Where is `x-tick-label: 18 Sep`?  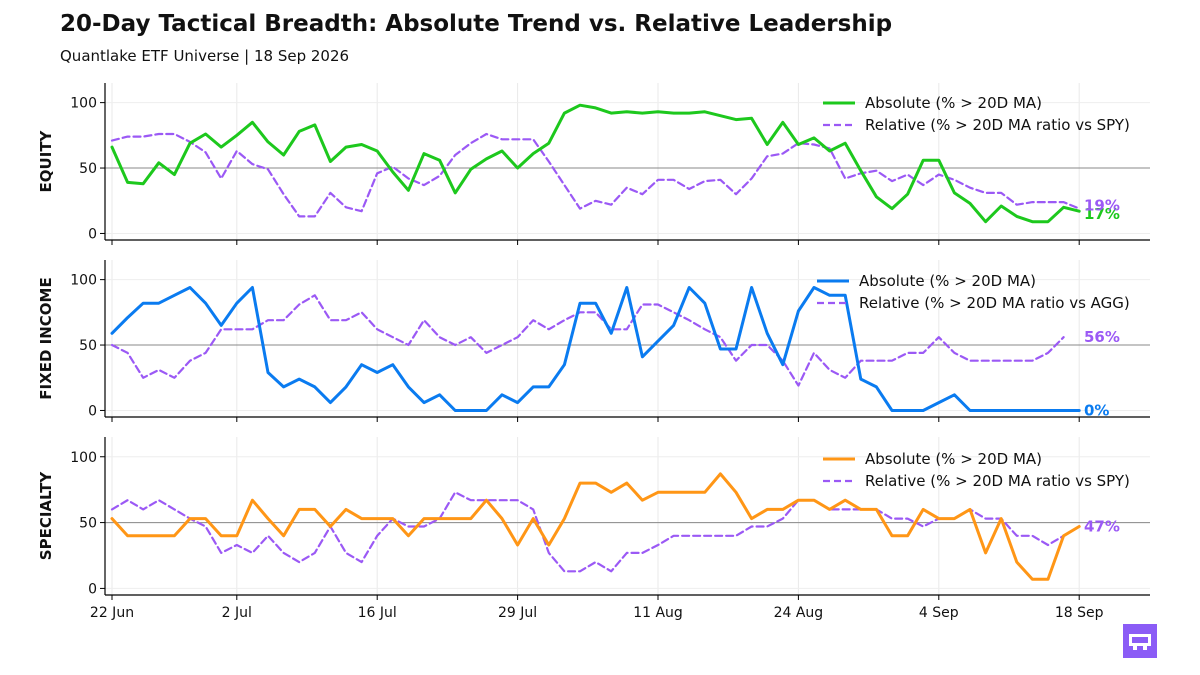 x-tick-label: 18 Sep is located at coordinates (1079, 613).